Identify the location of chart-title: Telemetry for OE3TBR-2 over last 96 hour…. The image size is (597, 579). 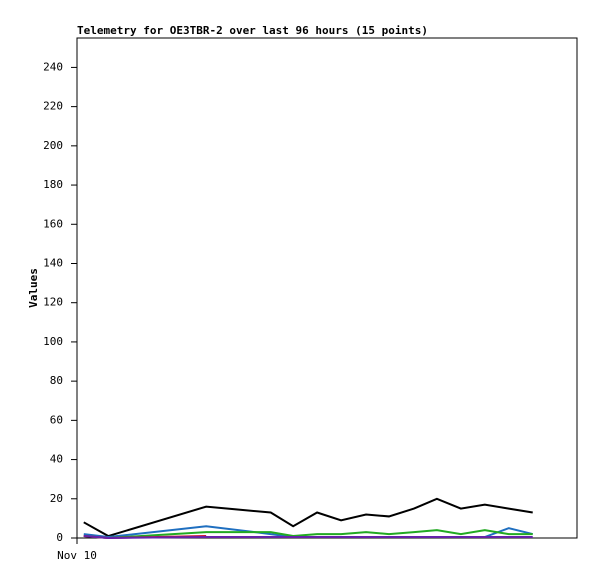
(252, 30).